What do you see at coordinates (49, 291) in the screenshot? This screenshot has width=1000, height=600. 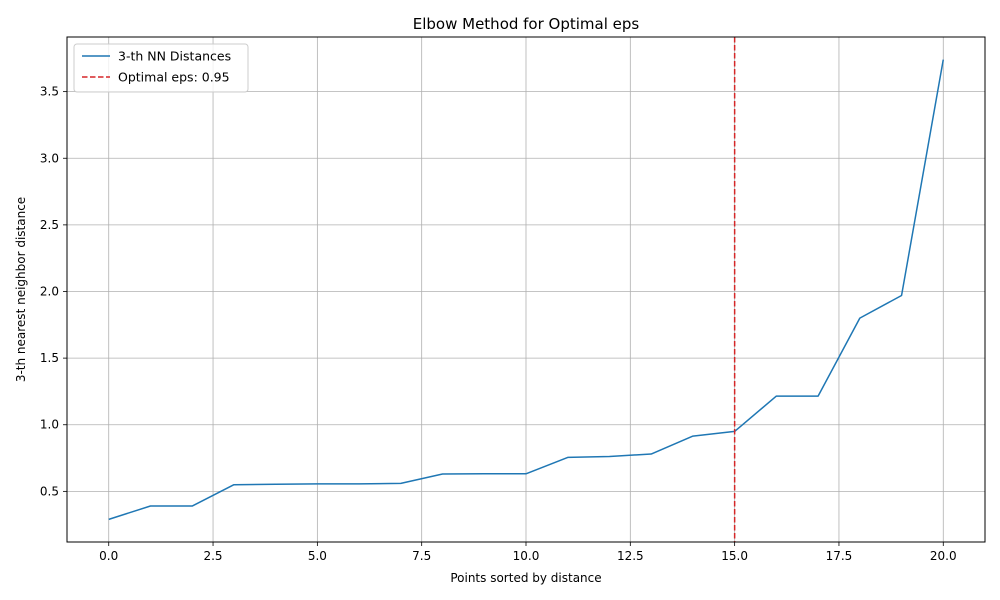 I see `y-tick-label: 2.0` at bounding box center [49, 291].